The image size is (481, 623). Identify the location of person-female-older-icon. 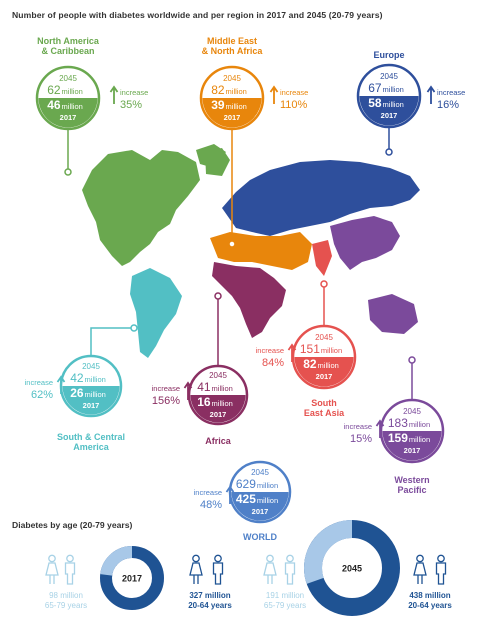
(270, 569).